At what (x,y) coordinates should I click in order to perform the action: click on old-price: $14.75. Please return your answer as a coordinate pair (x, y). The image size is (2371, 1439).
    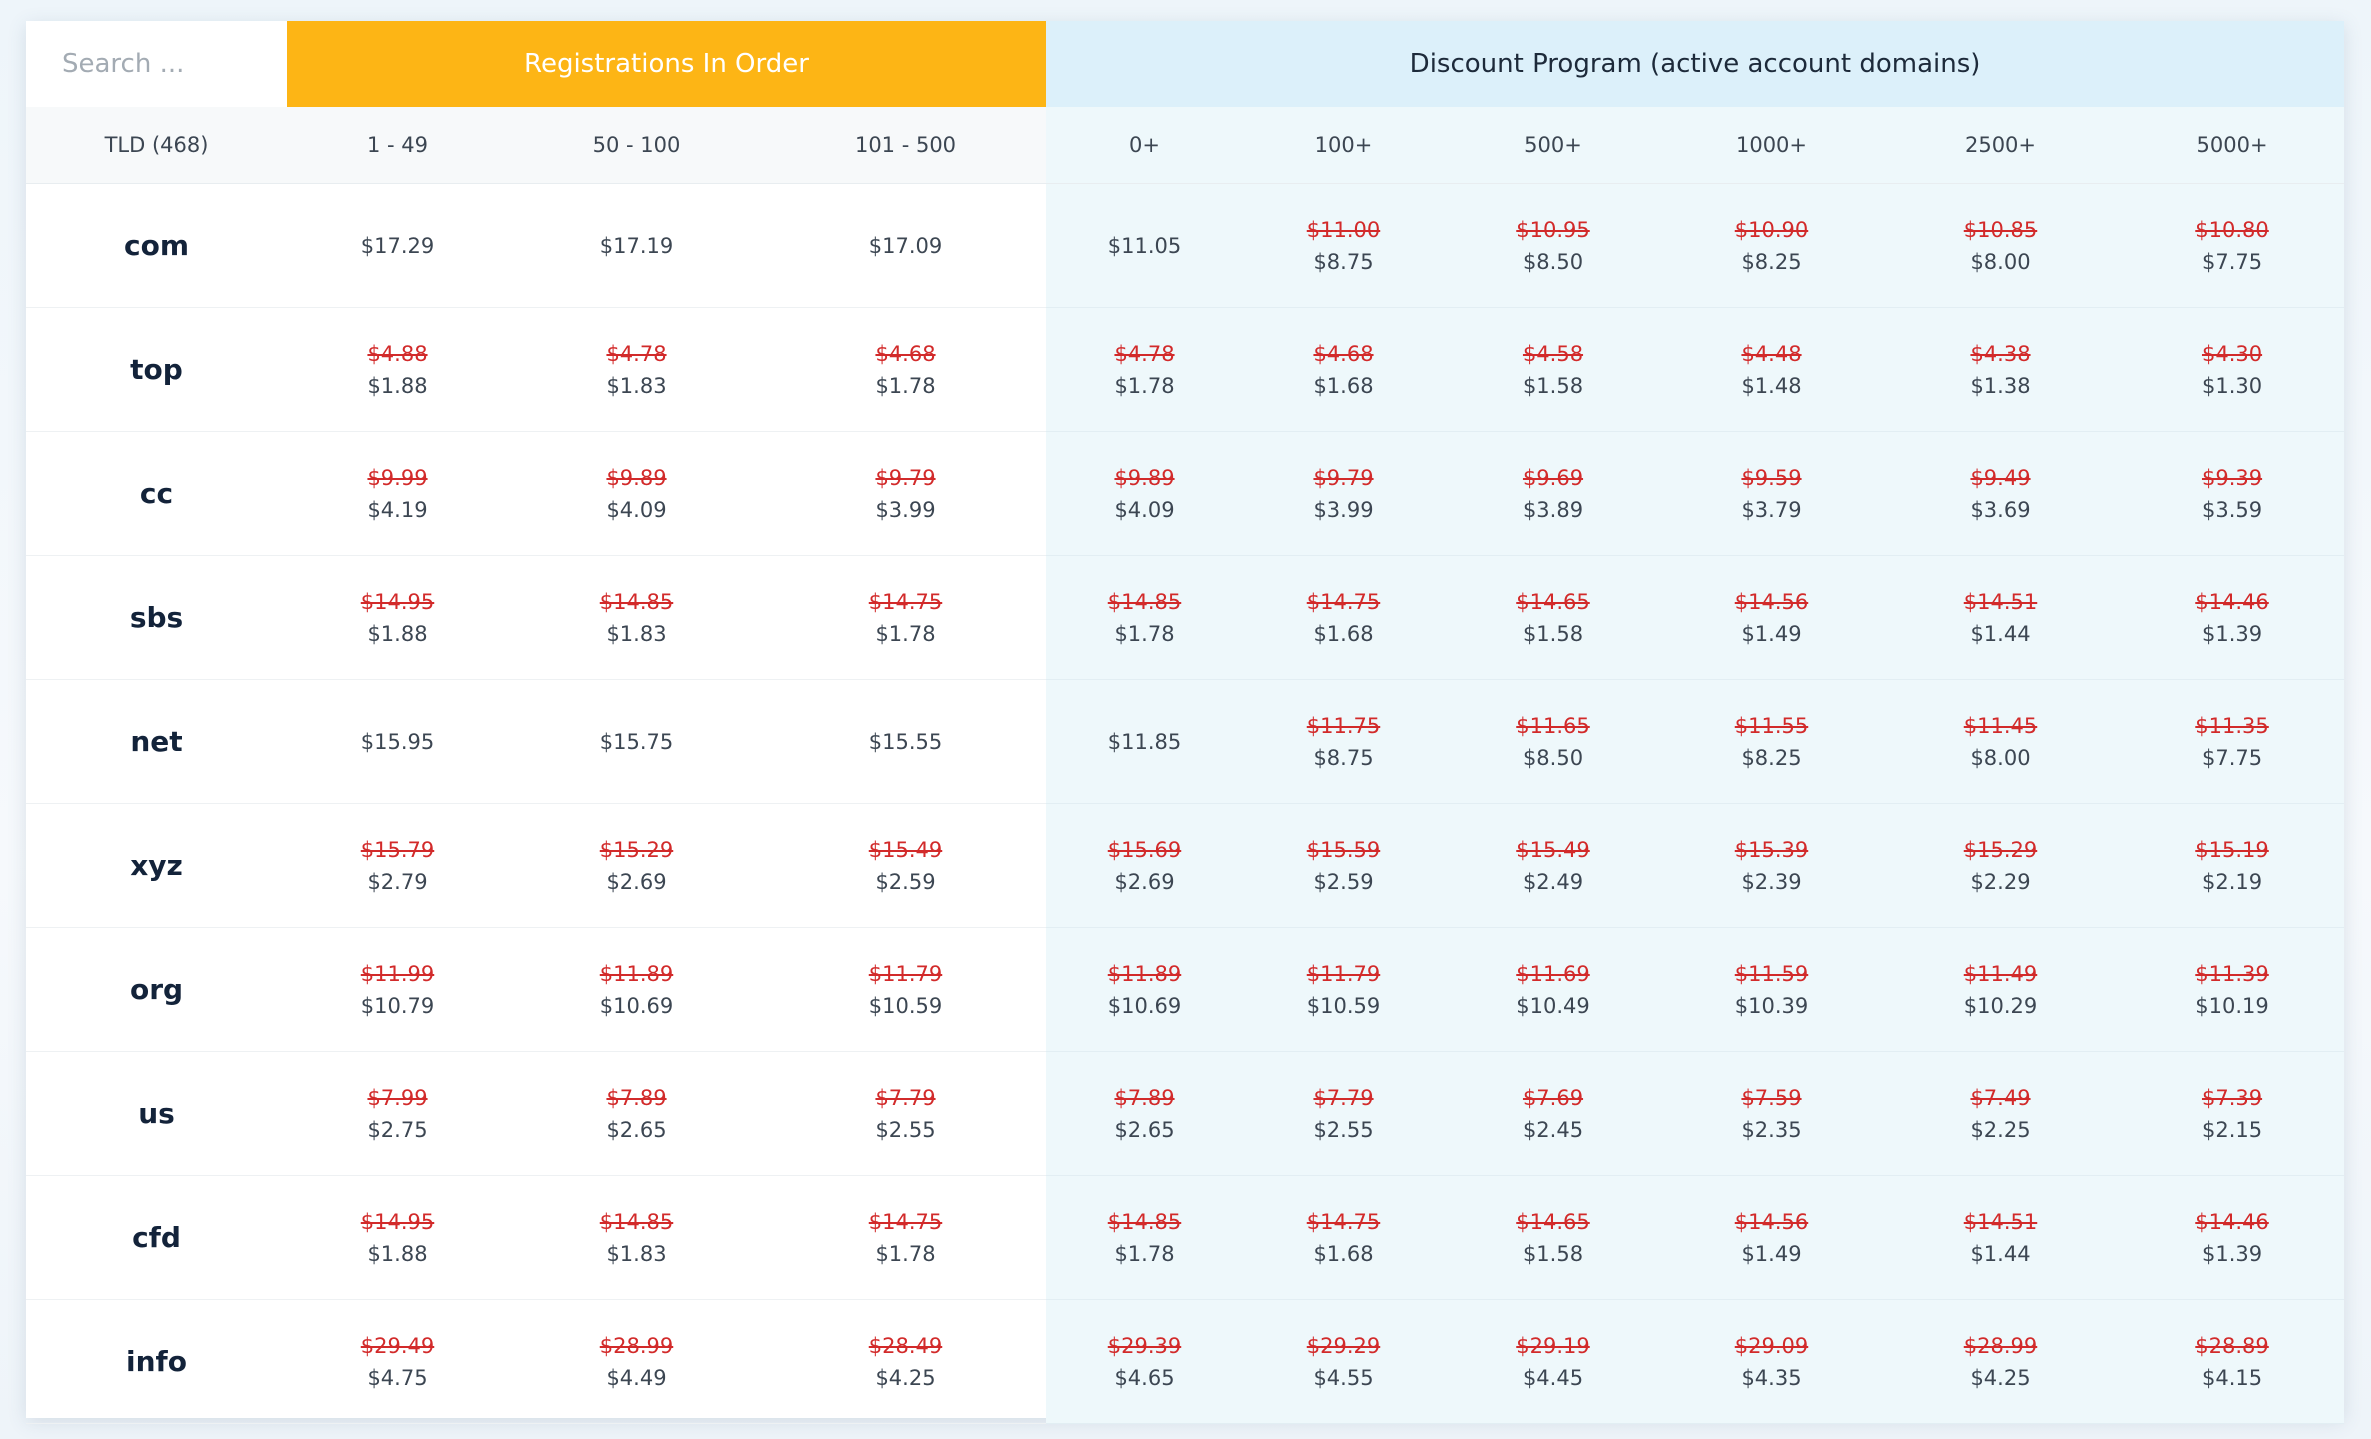
    Looking at the image, I should click on (905, 601).